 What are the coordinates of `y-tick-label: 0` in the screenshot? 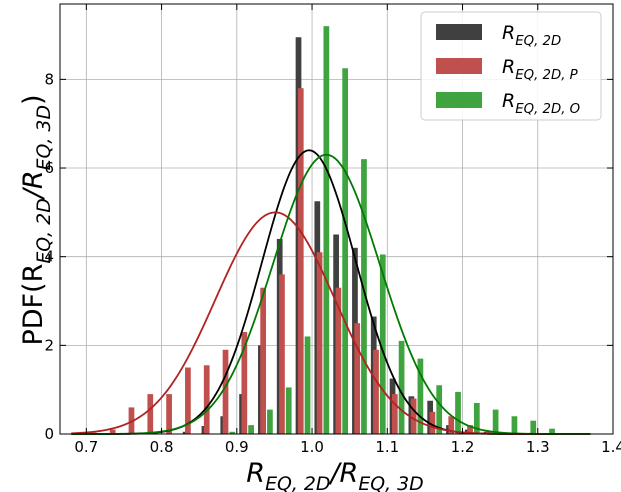 It's located at (49, 434).